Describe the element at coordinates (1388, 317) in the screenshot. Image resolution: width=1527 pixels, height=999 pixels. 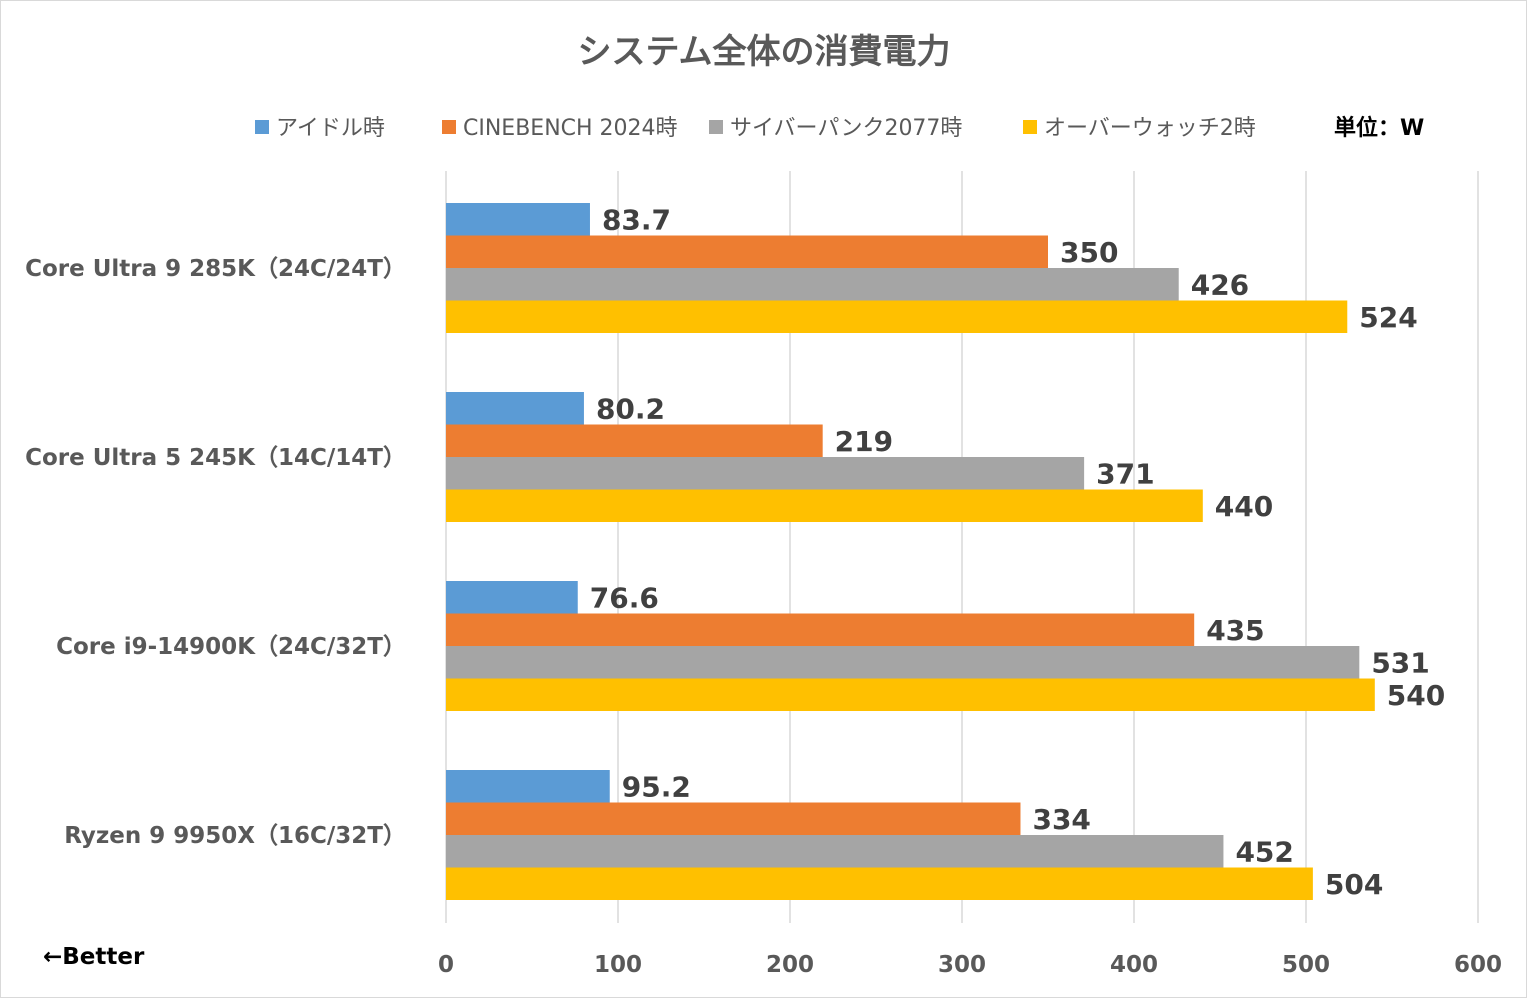
I see `data-label: 524` at that location.